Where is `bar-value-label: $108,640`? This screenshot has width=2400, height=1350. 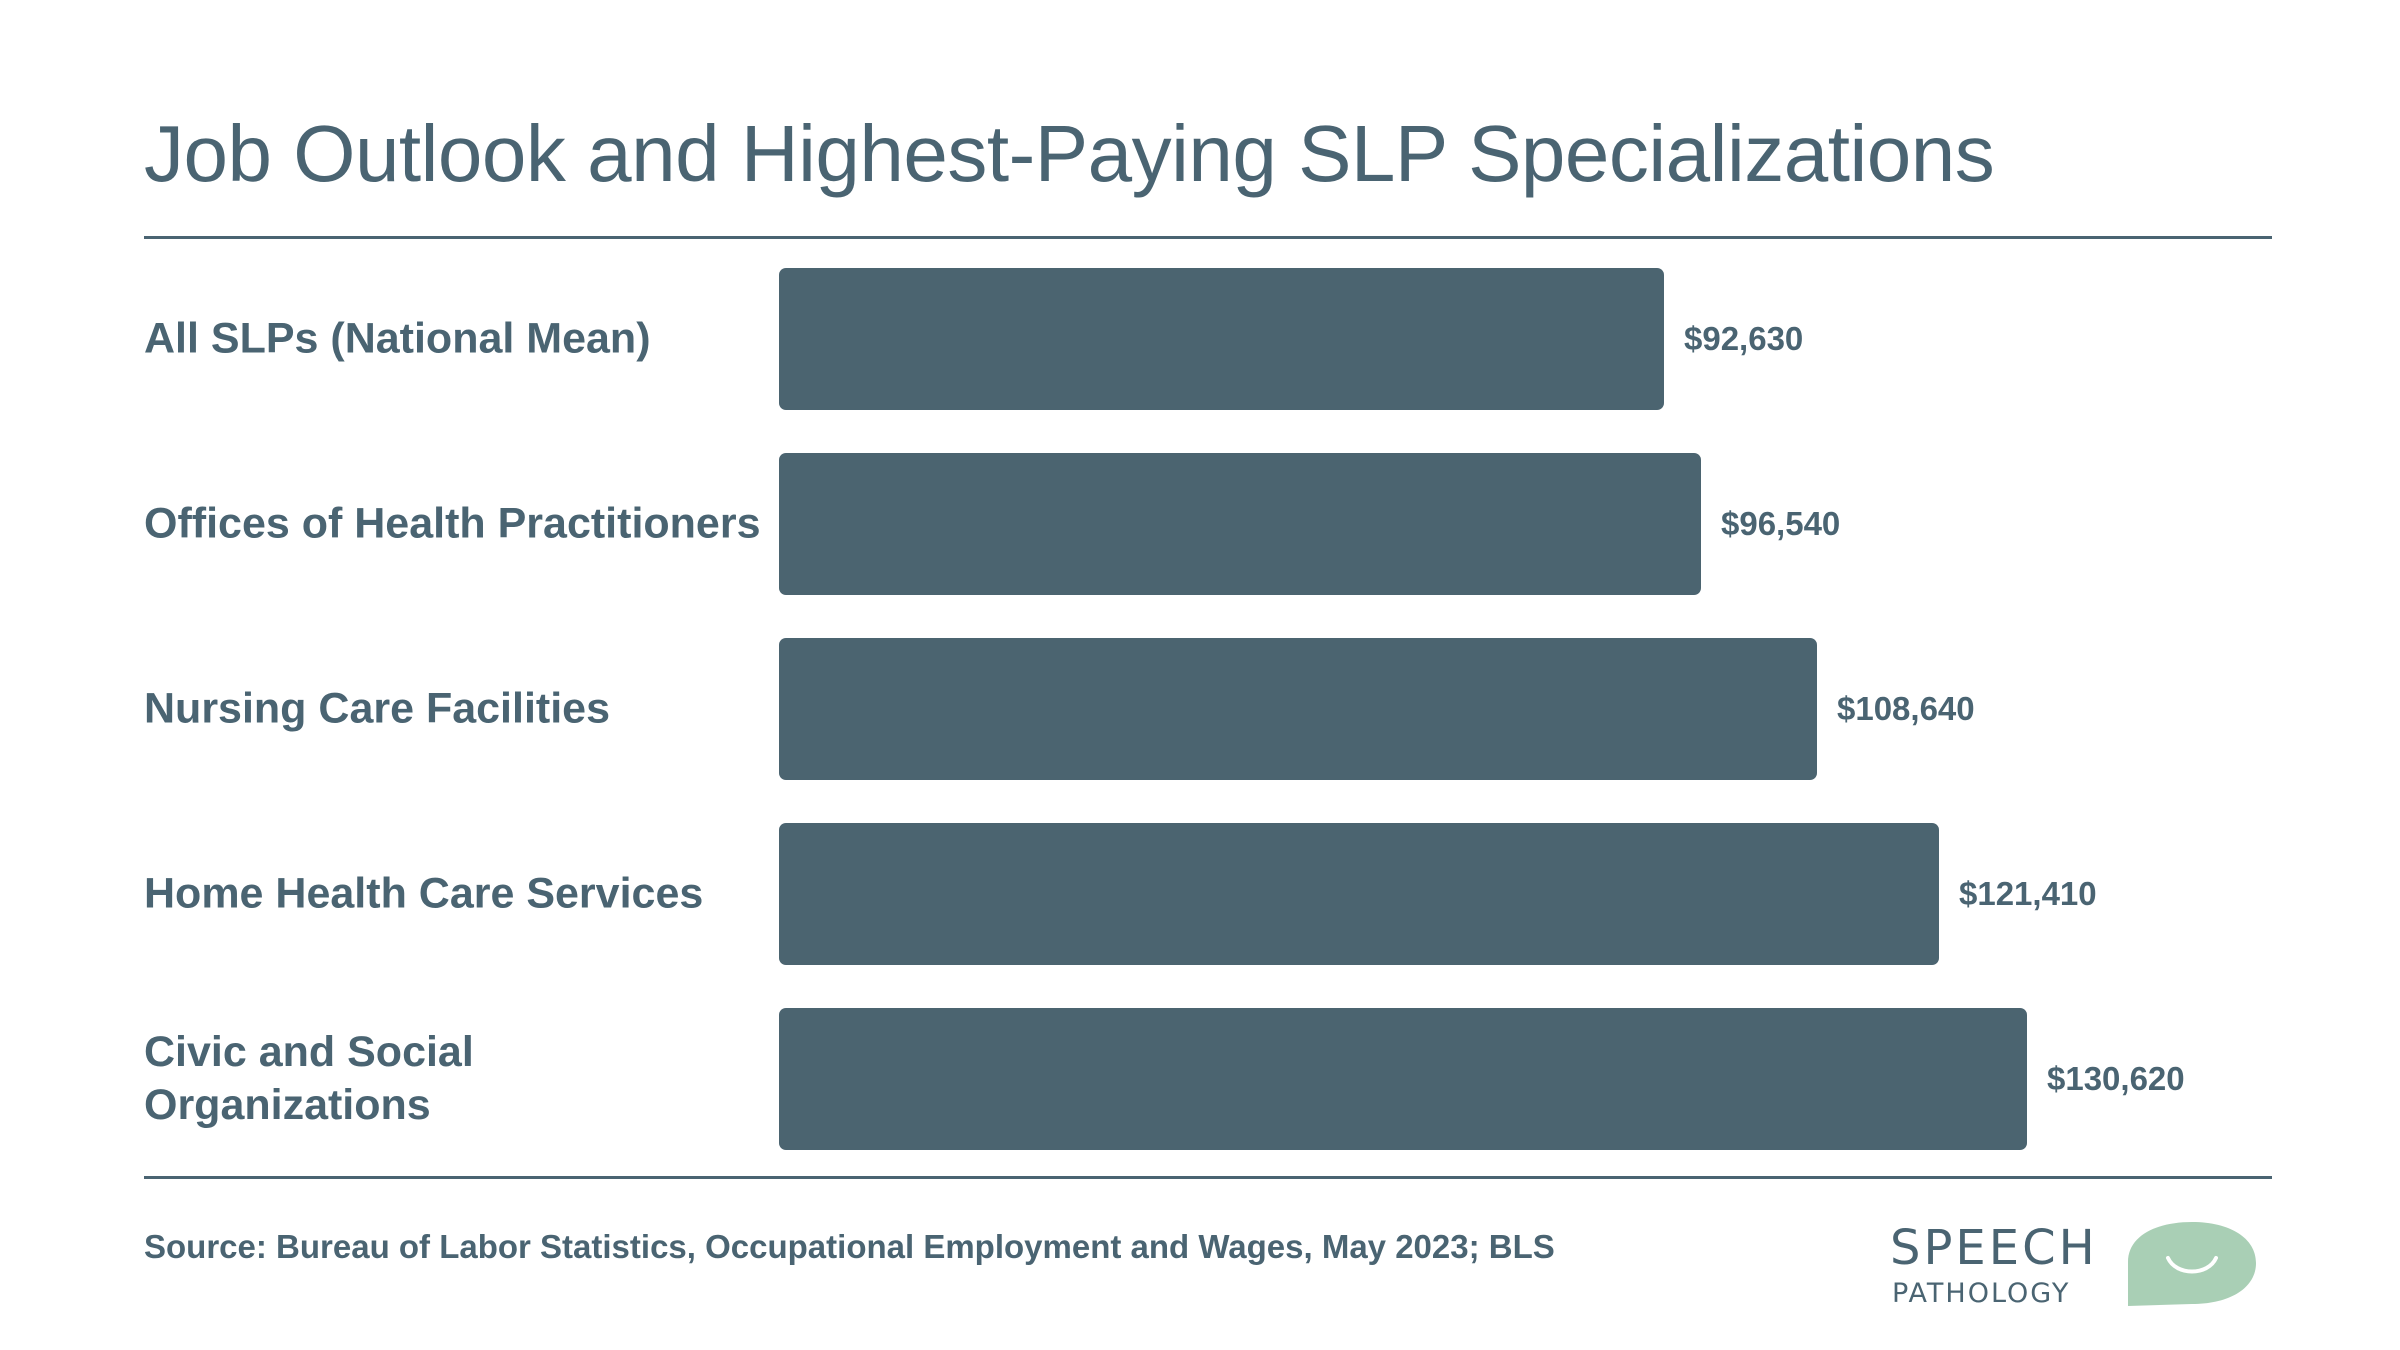 bar-value-label: $108,640 is located at coordinates (1906, 708).